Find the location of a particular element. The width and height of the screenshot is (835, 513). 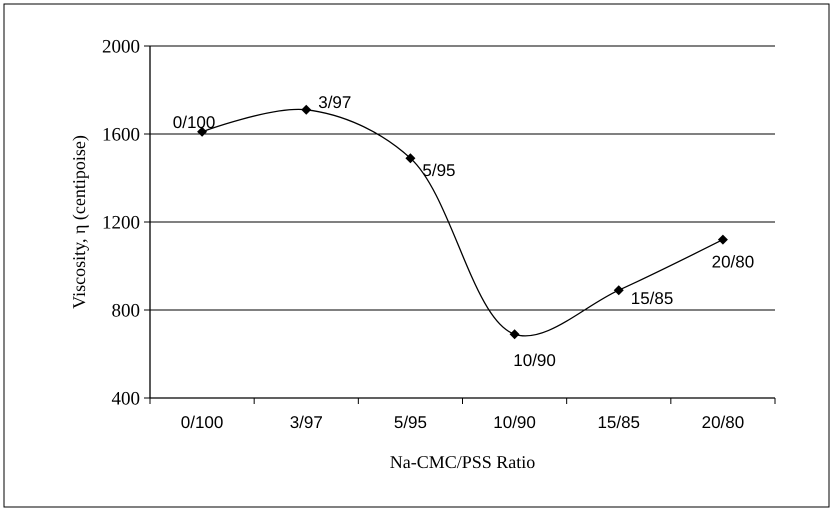

annotation: 5/95 is located at coordinates (439, 170).